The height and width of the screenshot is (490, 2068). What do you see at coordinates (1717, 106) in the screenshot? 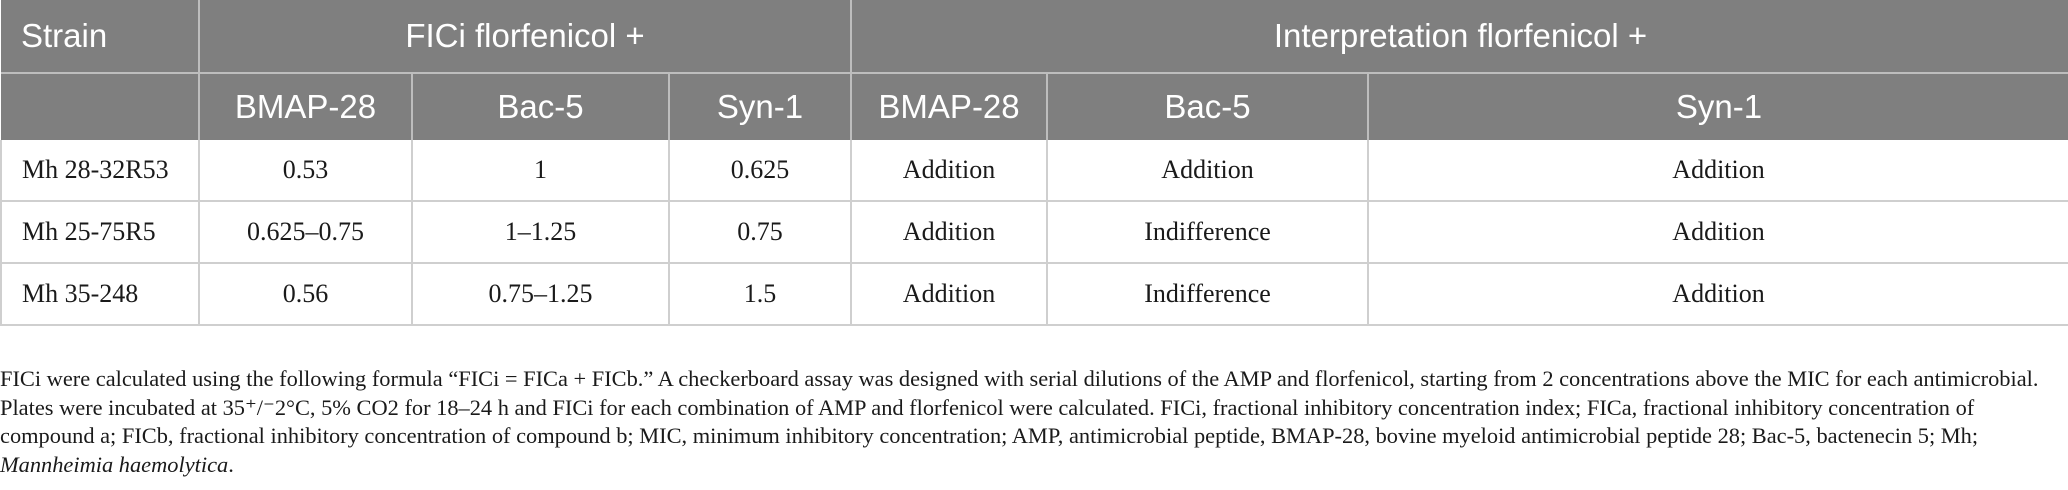
I see `header-interp-syn1: Syn-1` at bounding box center [1717, 106].